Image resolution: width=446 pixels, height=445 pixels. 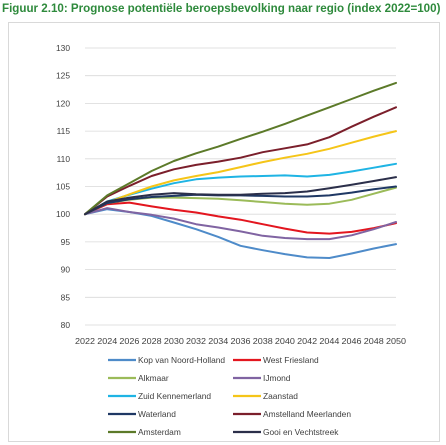 I want to click on legend-item: West Friesland, so click(x=276, y=360).